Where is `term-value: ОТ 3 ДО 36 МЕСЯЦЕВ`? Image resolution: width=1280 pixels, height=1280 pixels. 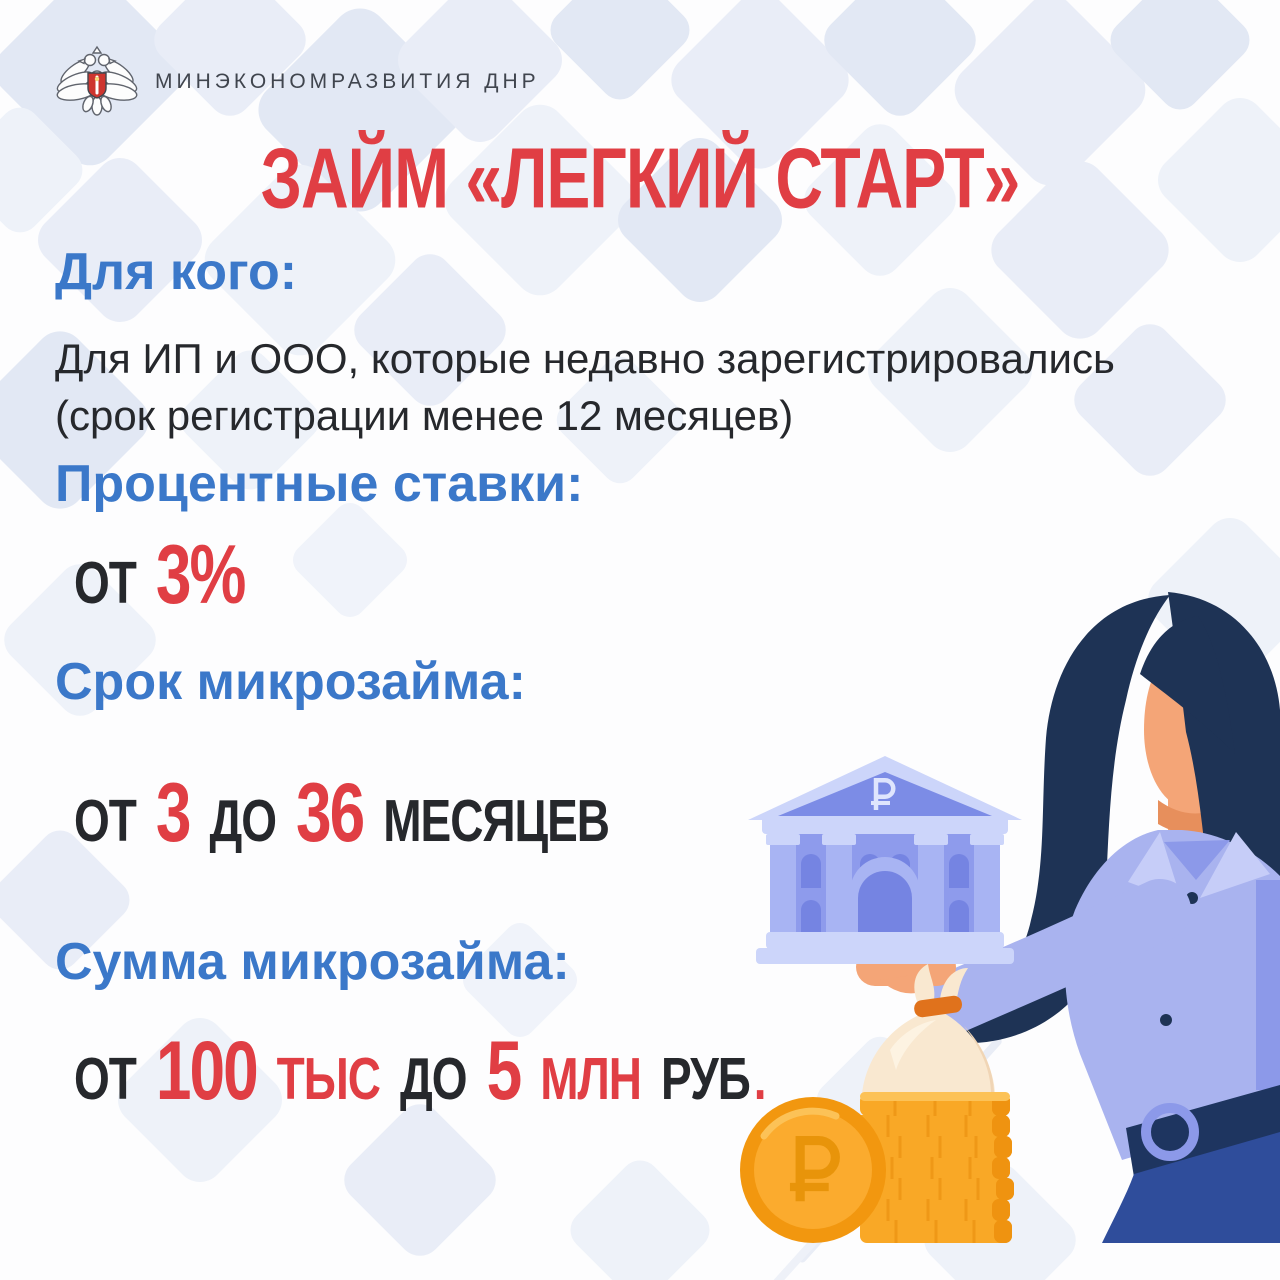 term-value: ОТ 3 ДО 36 МЕСЯЦЕВ is located at coordinates (342, 812).